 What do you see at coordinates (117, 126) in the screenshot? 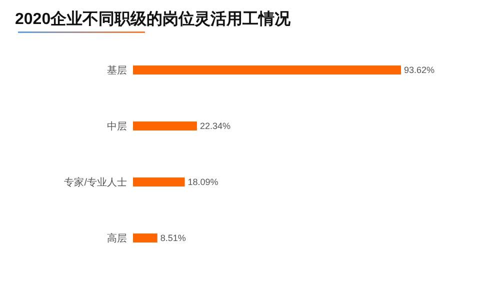
I see `y-tick-label: 中层` at bounding box center [117, 126].